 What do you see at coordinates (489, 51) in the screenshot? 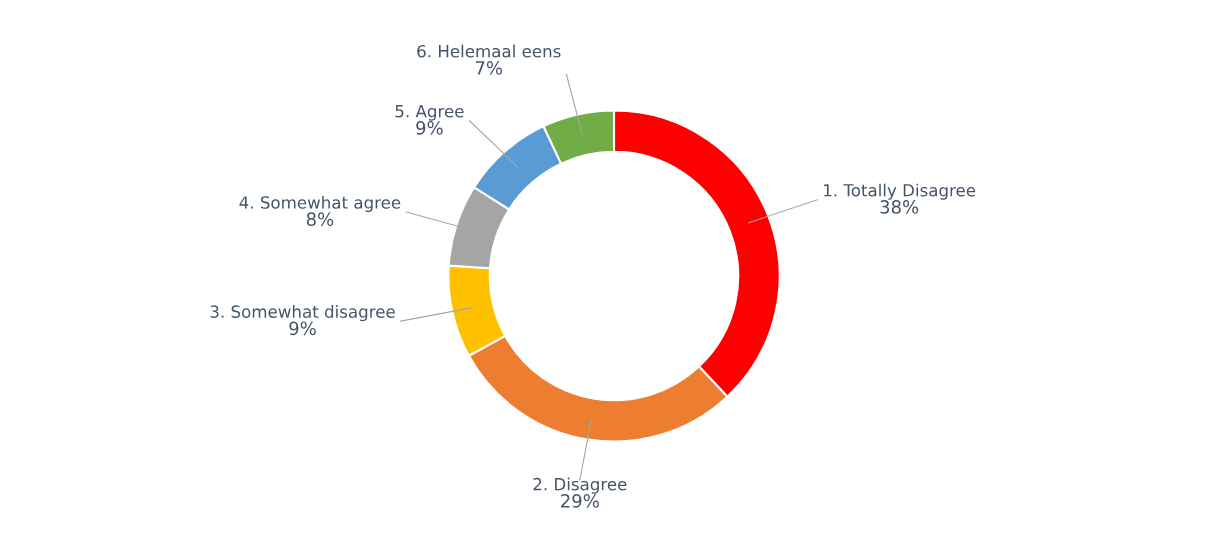
I see `slice-label: 6. Helemaal eens` at bounding box center [489, 51].